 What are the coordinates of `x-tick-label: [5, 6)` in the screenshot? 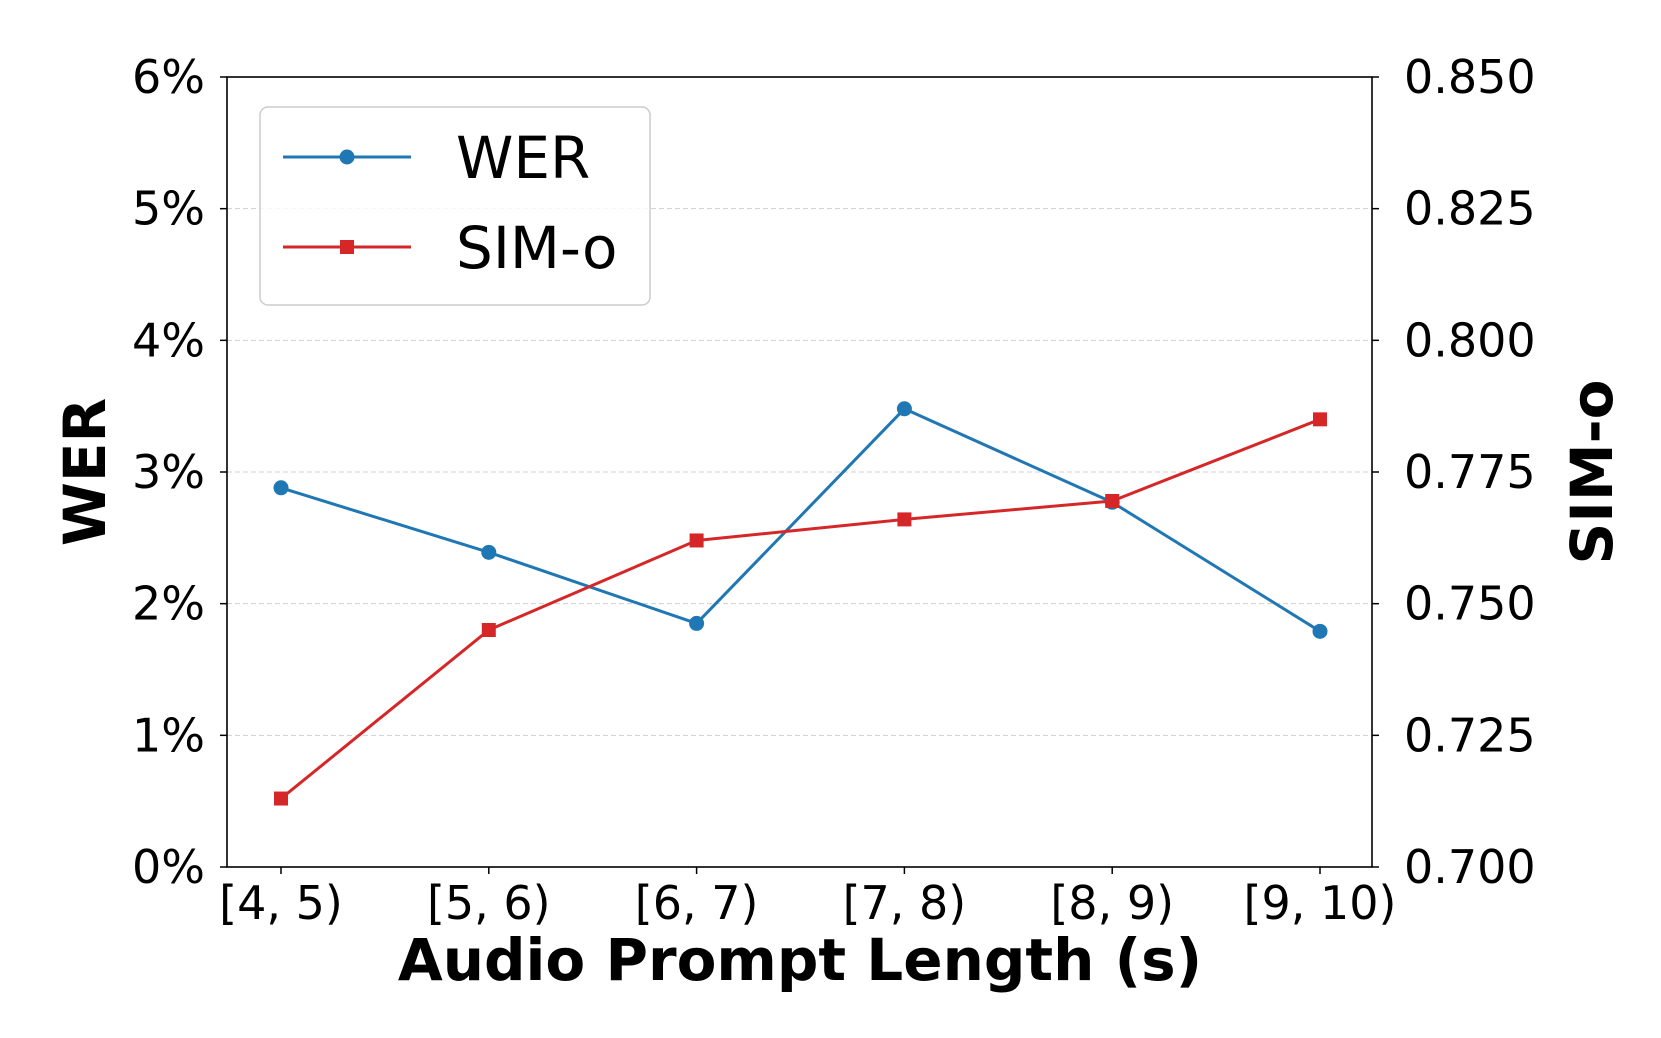 It's located at (489, 903).